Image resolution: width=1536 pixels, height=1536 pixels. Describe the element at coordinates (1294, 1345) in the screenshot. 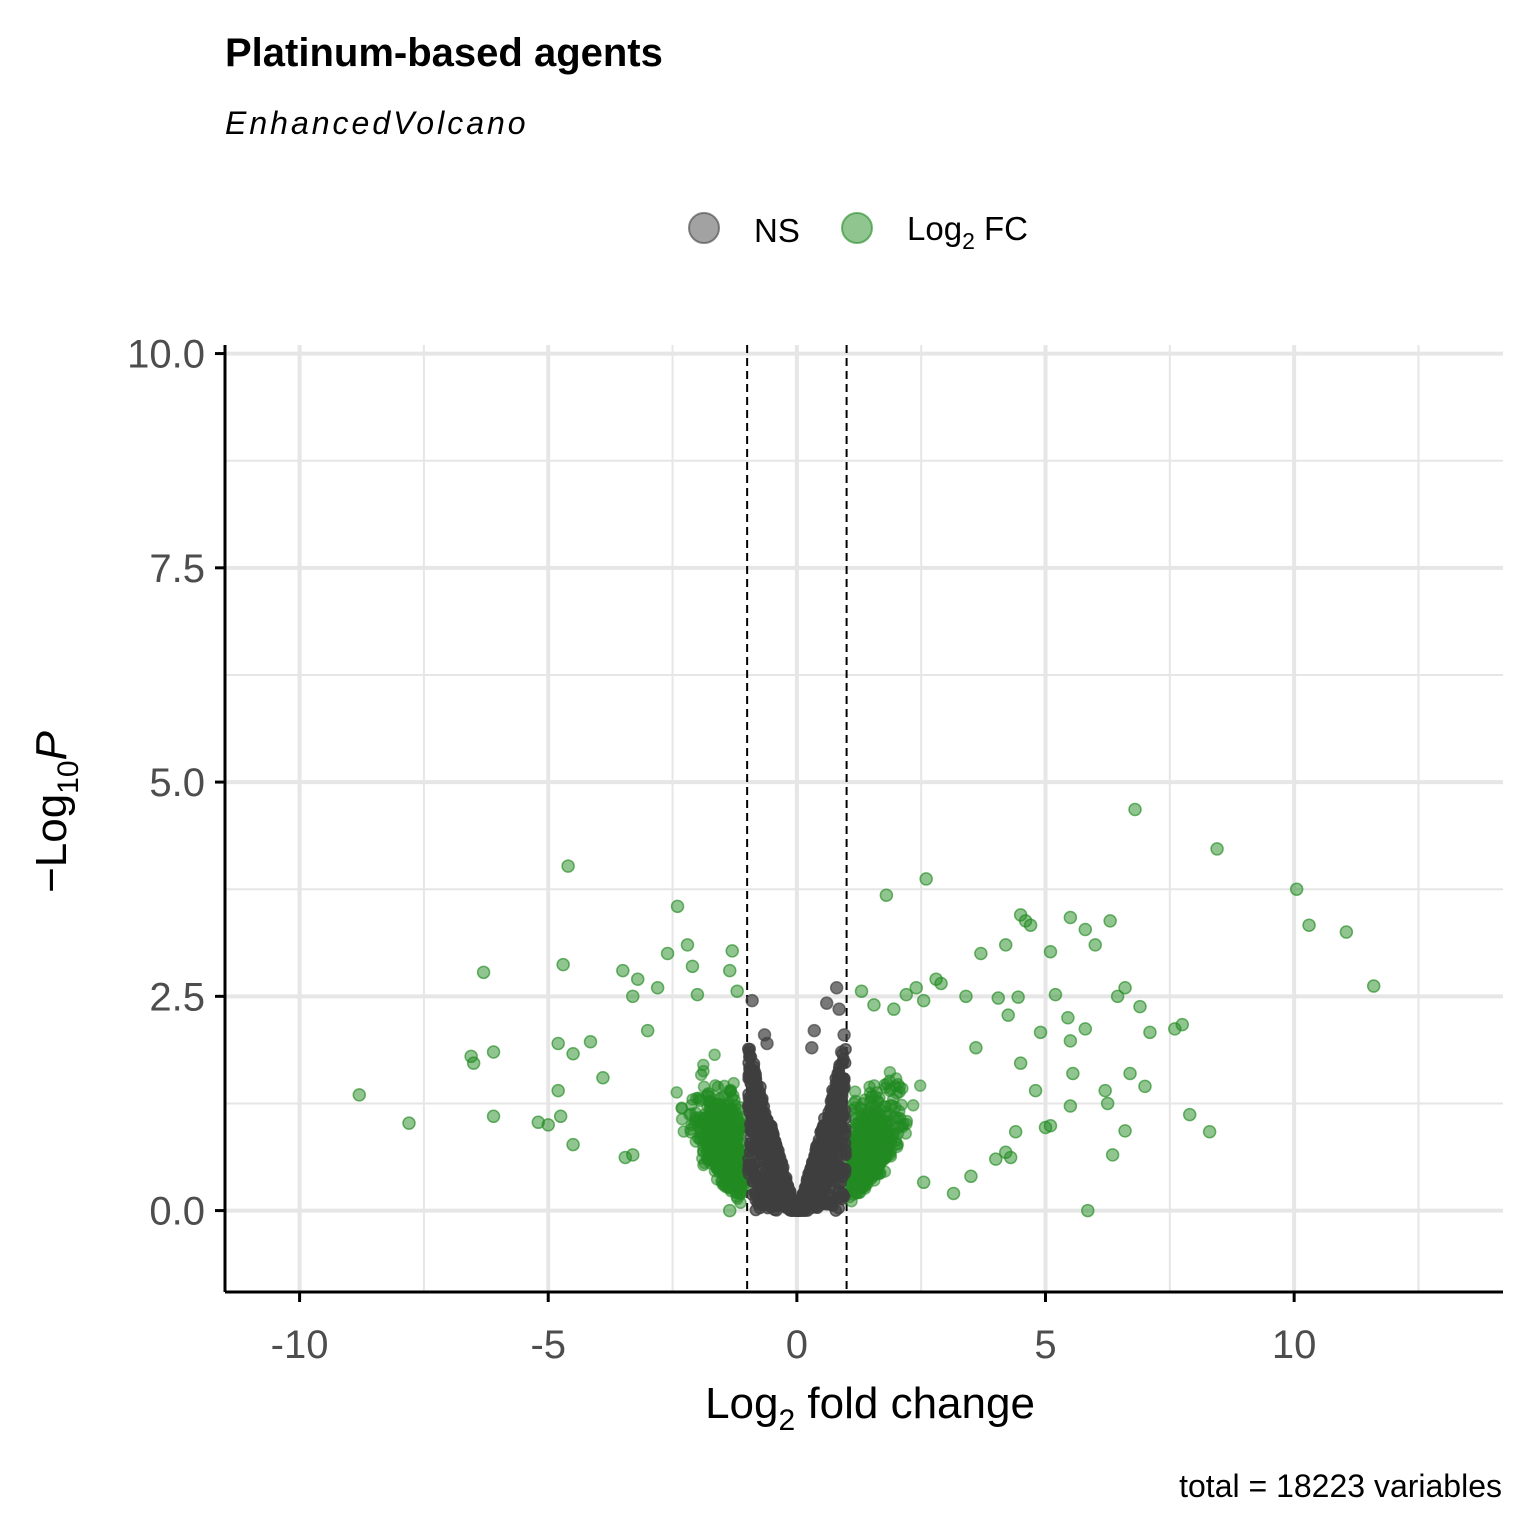

I see `x-tick-label: 10` at that location.